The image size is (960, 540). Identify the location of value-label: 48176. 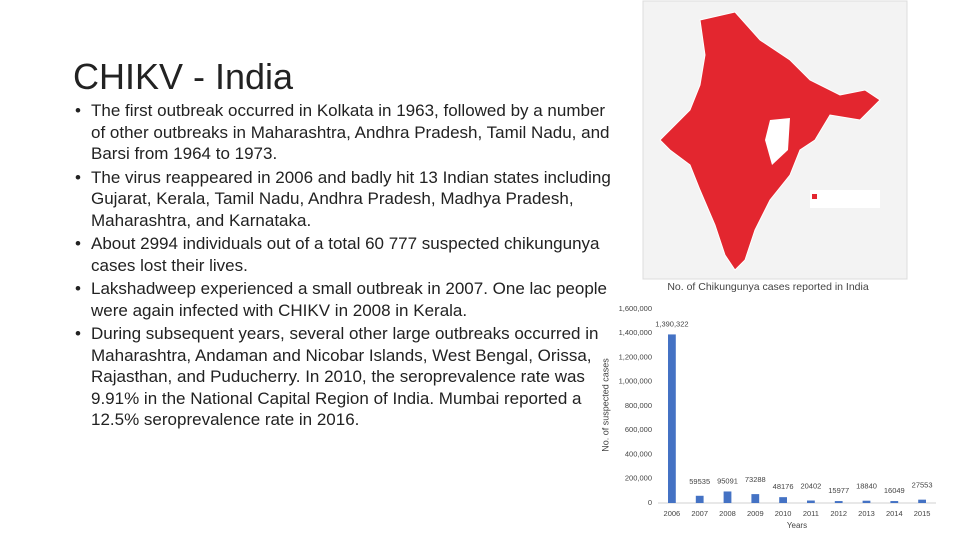
(783, 486).